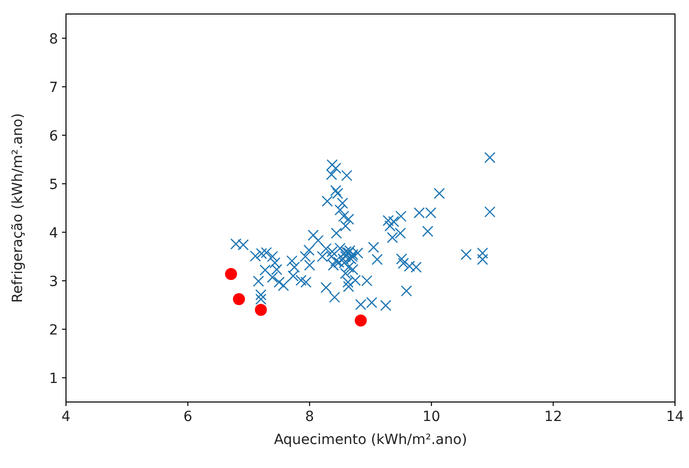 This screenshot has width=689, height=468. I want to click on x-tick-label: 4, so click(66, 417).